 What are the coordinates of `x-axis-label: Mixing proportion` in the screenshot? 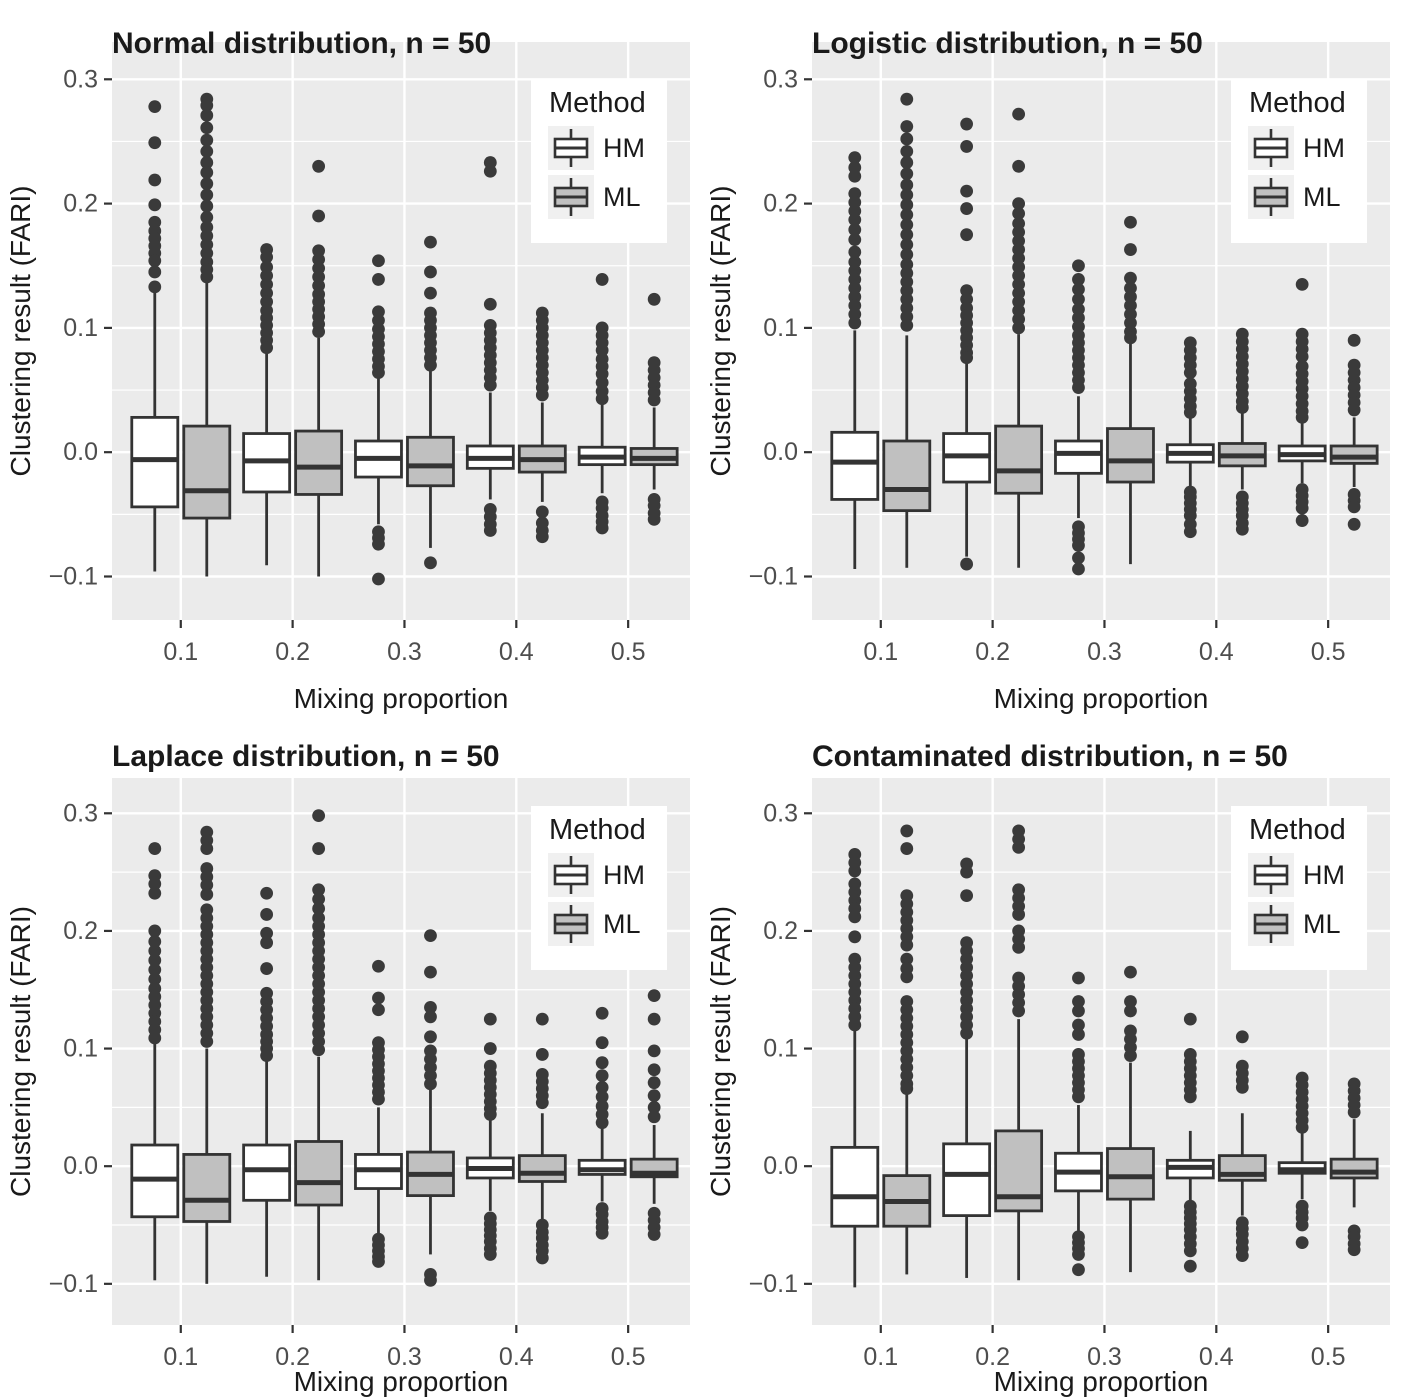 It's located at (1101, 698).